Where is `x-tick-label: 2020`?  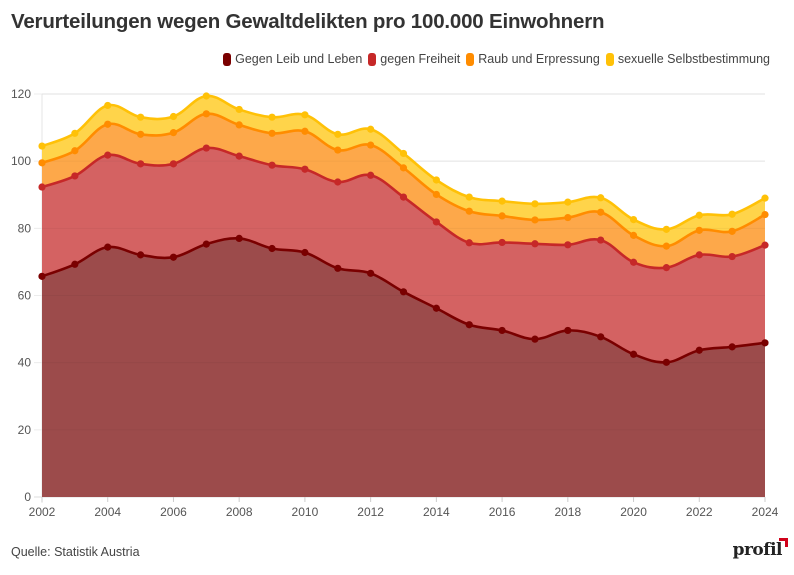 x-tick-label: 2020 is located at coordinates (633, 512).